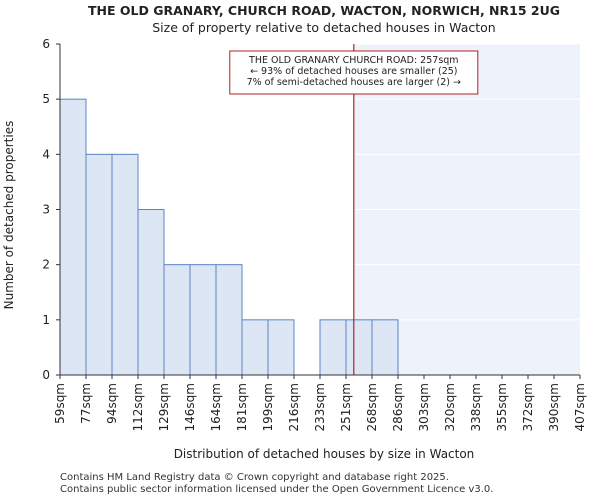 Image resolution: width=600 pixels, height=500 pixels. What do you see at coordinates (398, 407) in the screenshot?
I see `x-tick-label: 286sqm` at bounding box center [398, 407].